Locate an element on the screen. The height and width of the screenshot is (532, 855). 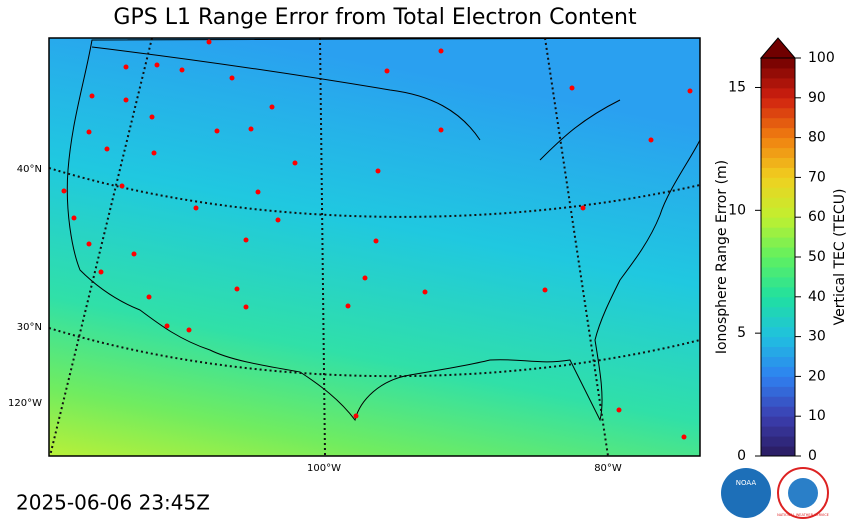
error-tick-label: 15 is located at coordinates (737, 87).